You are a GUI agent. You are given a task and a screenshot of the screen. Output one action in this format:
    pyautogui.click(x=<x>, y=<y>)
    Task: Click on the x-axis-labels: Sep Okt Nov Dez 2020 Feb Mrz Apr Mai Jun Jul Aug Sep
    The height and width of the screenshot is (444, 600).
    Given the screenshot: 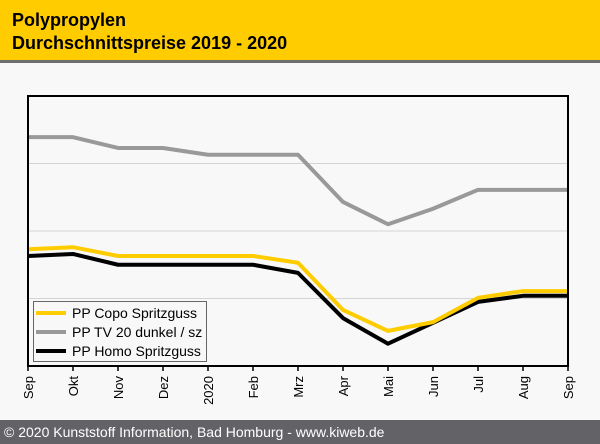 What is the action you would take?
    pyautogui.click(x=298, y=390)
    